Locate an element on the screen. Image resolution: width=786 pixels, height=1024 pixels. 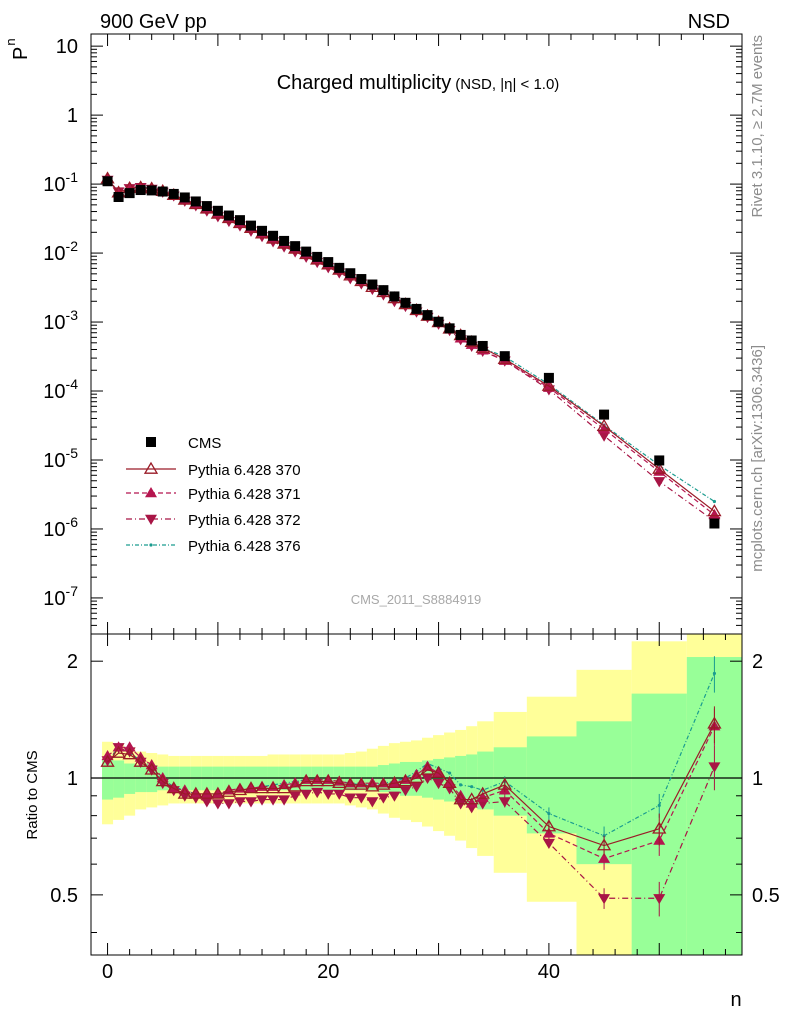
top-y-tick-label: 10⁻¹ is located at coordinates (60, 182).